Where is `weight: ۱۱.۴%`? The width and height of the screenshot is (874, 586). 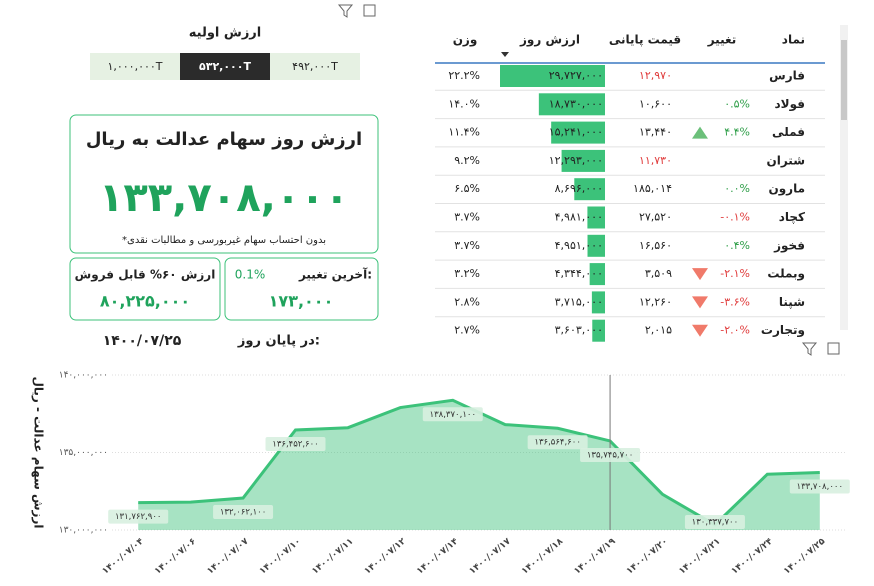 weight: ۱۱.۴% is located at coordinates (464, 132).